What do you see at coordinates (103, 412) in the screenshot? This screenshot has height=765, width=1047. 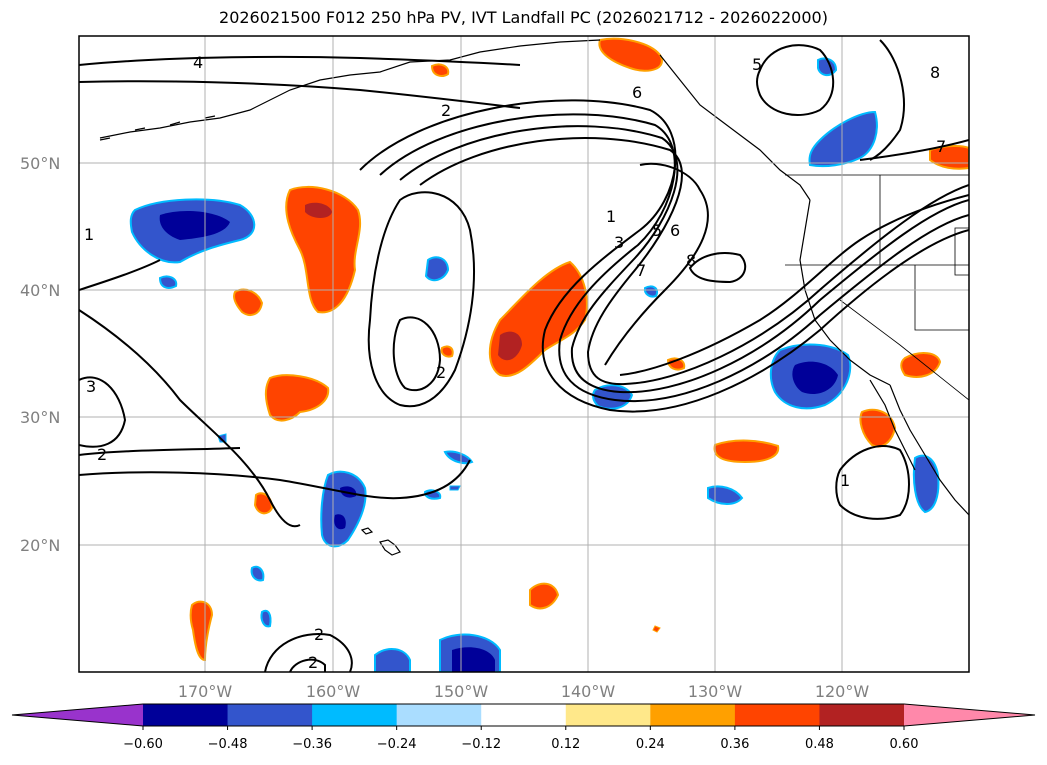 I see `contour-west-loop` at bounding box center [103, 412].